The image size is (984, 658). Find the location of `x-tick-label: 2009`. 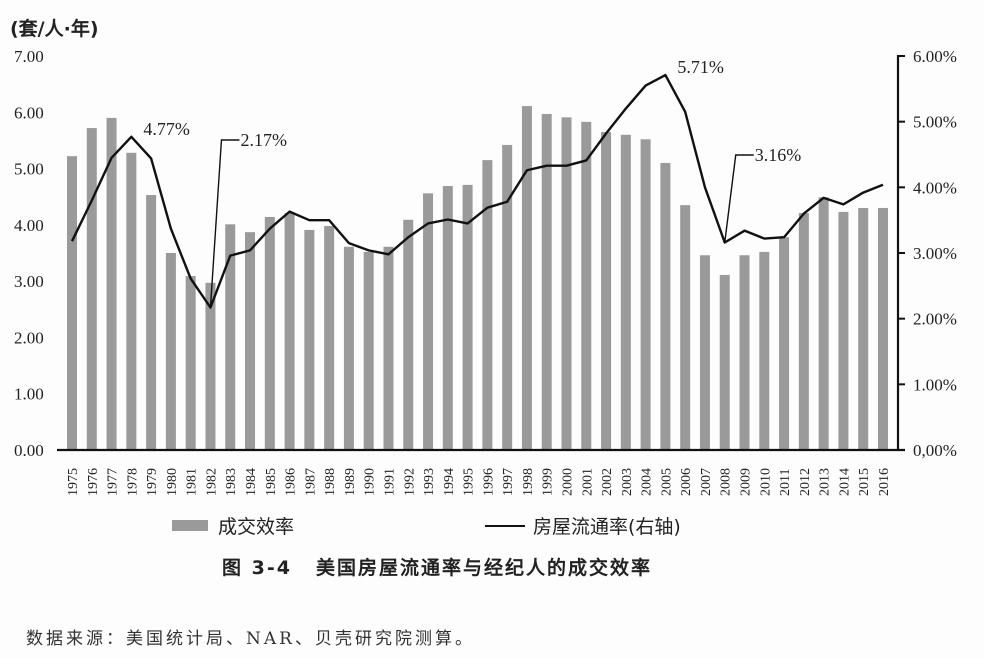

x-tick-label: 2009 is located at coordinates (746, 482).